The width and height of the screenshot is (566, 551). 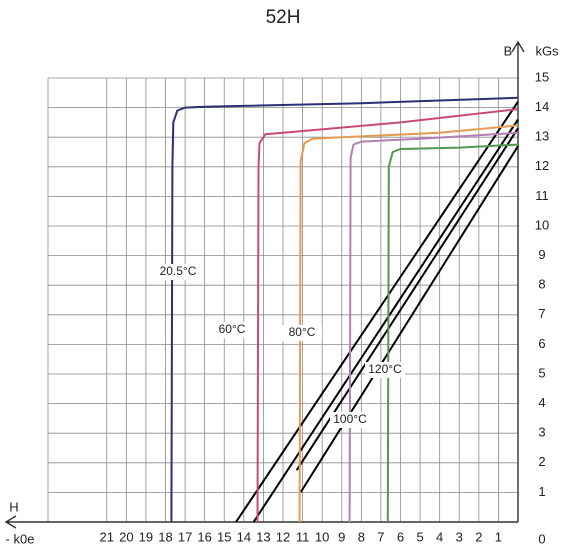 What do you see at coordinates (541, 284) in the screenshot?
I see `y-tick-label: 8` at bounding box center [541, 284].